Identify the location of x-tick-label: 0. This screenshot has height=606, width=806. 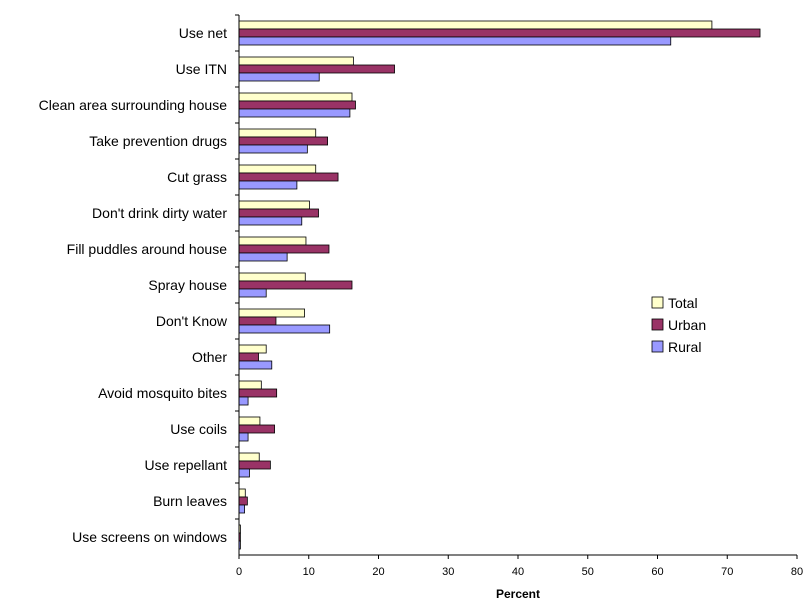
(239, 572).